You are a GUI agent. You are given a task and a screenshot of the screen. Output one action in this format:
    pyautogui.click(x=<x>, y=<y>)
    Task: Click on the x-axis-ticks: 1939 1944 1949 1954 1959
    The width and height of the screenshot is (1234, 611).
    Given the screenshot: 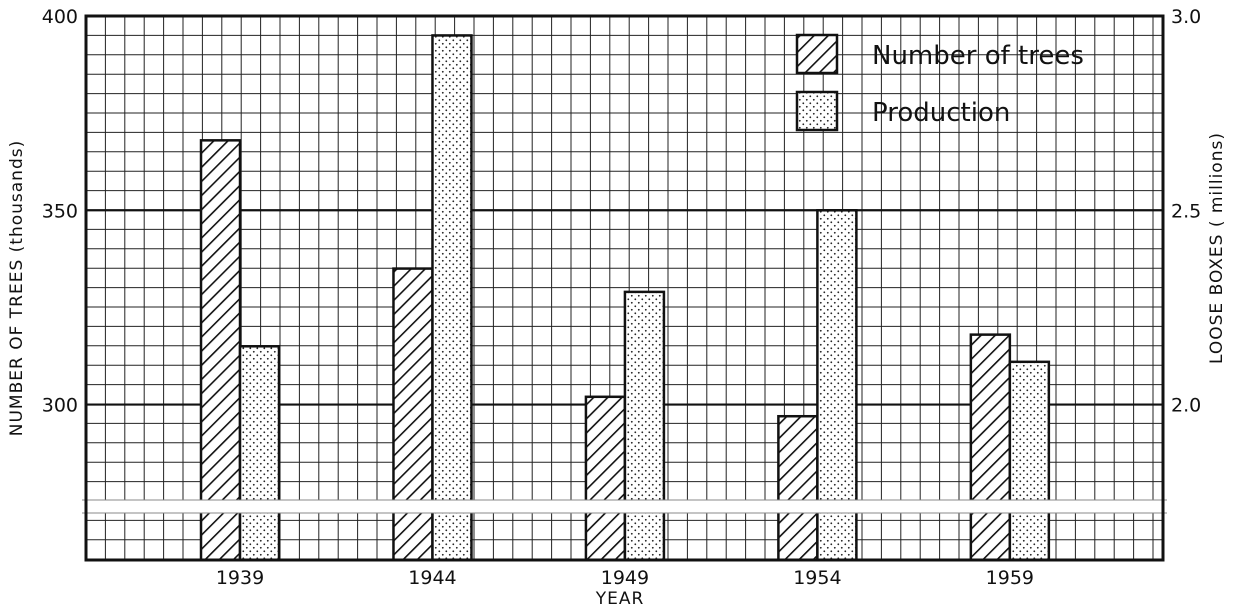 What is the action you would take?
    pyautogui.click(x=625, y=578)
    